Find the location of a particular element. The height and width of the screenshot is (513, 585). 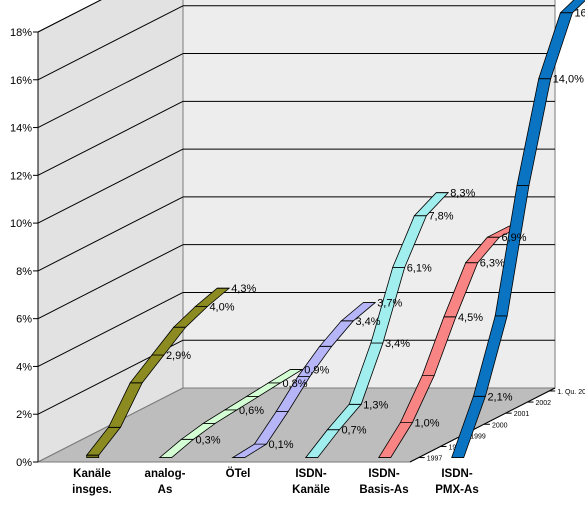

data-label: 6,1% is located at coordinates (419, 268).